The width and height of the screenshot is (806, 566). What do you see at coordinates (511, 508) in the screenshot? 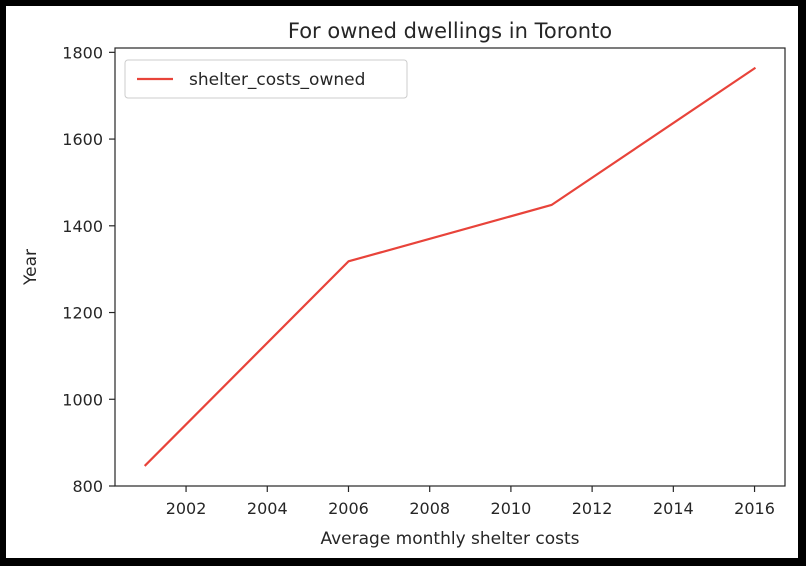
I see `x-tick-label: 2010` at bounding box center [511, 508].